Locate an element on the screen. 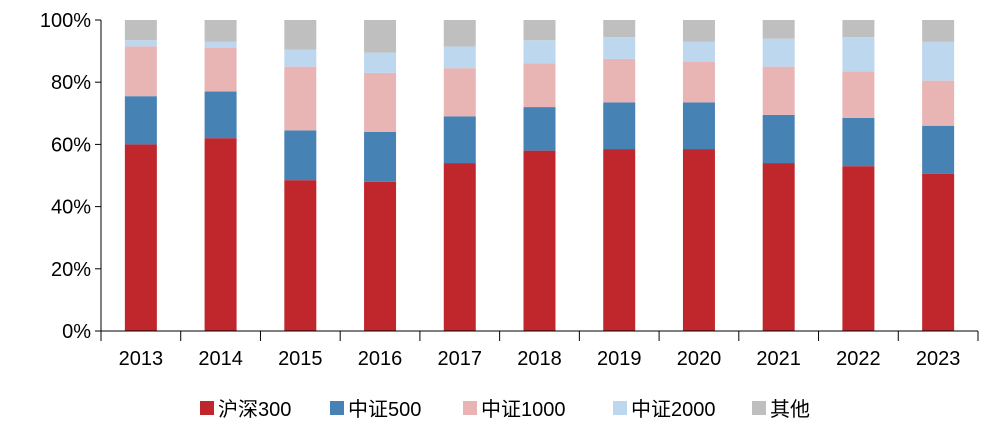 The height and width of the screenshot is (437, 1002). legend-item-4: 其他 is located at coordinates (781, 409).